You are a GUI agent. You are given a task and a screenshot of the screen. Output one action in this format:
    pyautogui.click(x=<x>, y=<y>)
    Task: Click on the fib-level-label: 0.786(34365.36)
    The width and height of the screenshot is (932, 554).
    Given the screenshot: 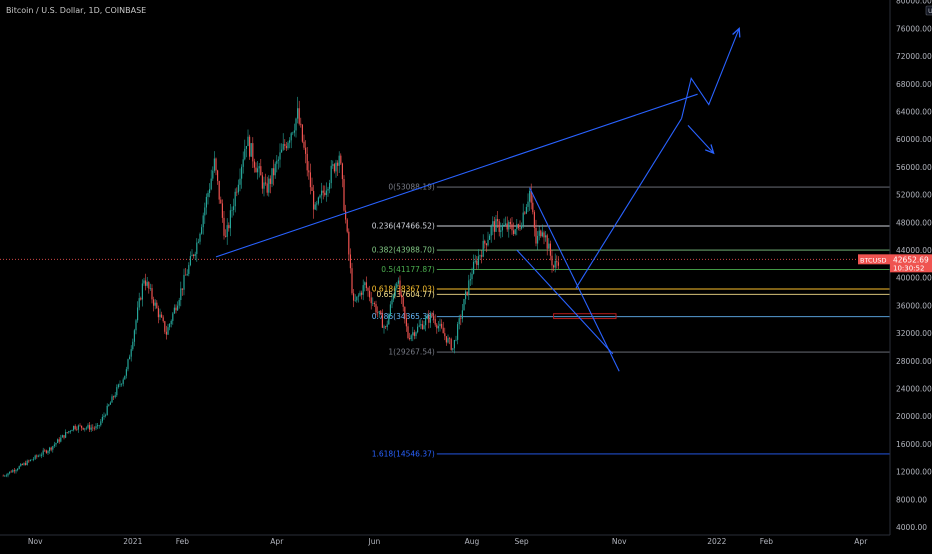 What is the action you would take?
    pyautogui.click(x=403, y=316)
    